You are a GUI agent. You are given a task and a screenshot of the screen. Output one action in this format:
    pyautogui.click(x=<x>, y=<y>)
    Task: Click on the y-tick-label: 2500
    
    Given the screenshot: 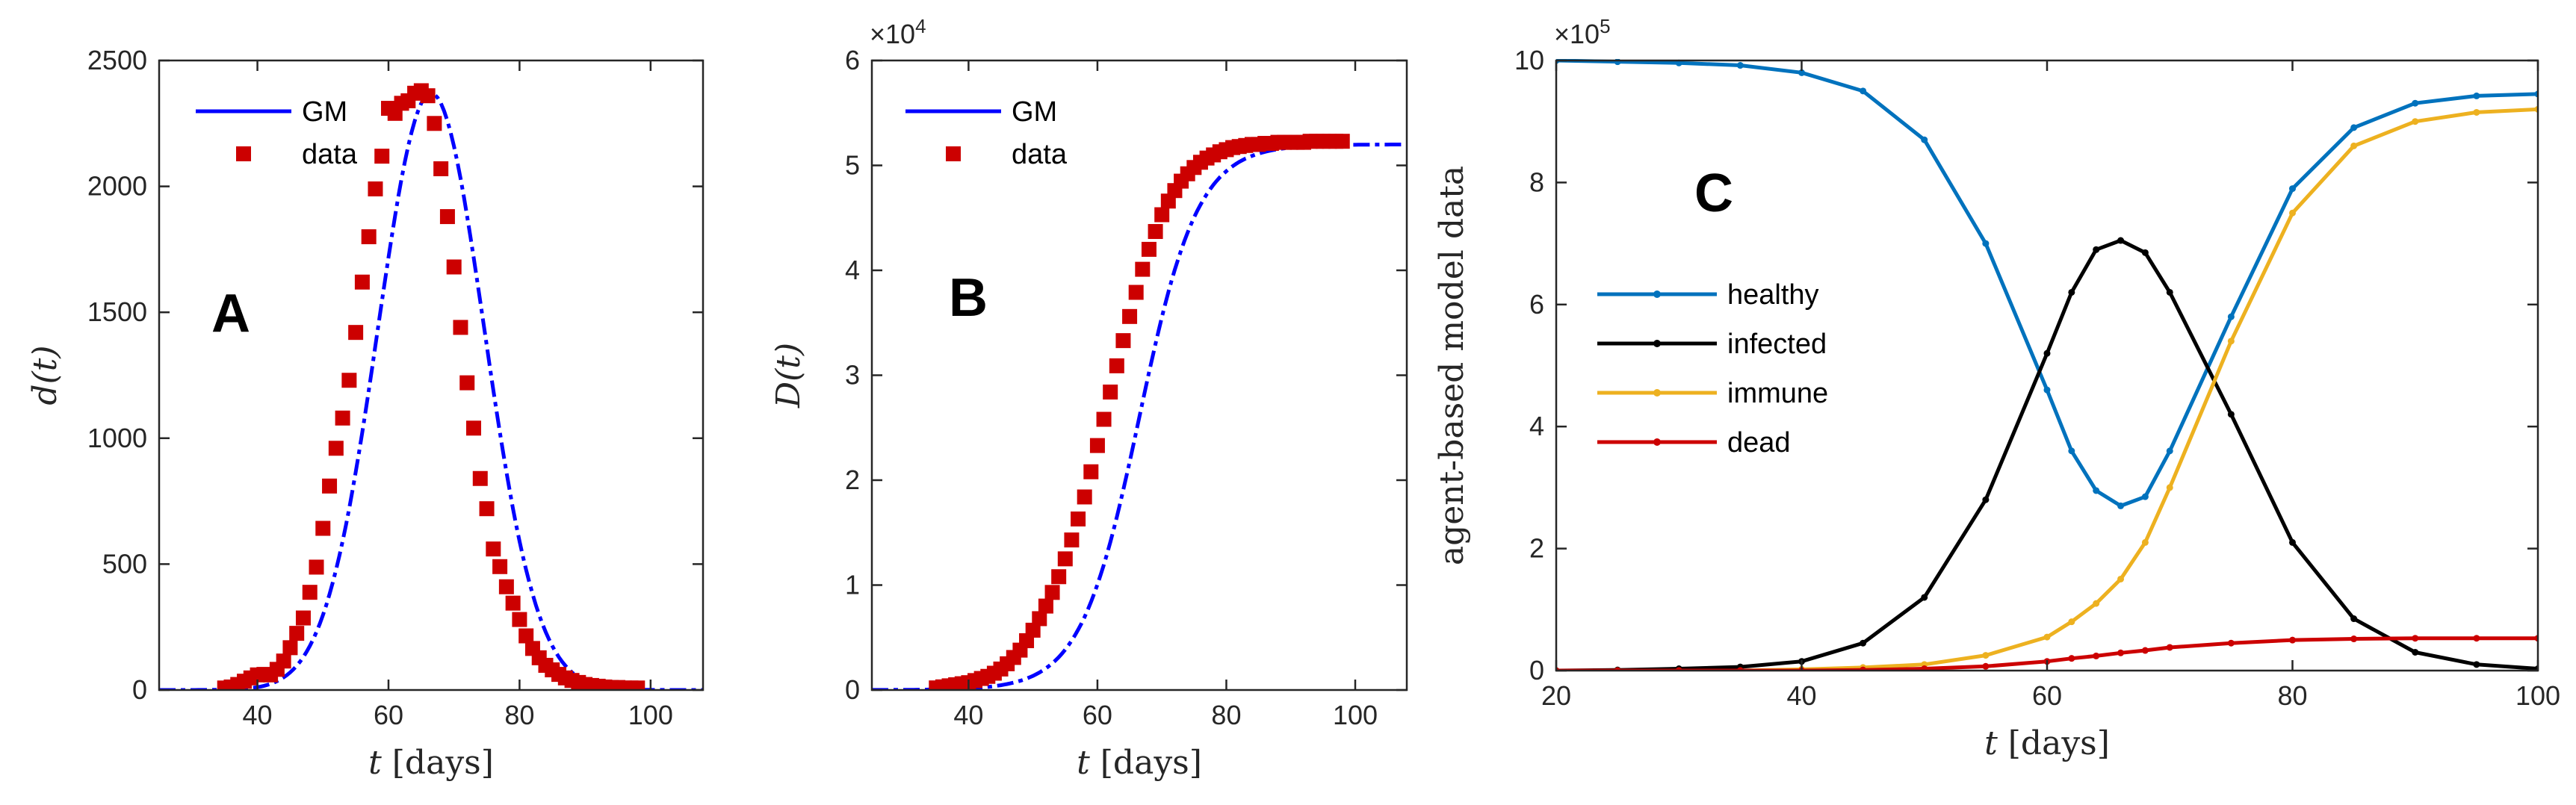 What is the action you would take?
    pyautogui.click(x=117, y=60)
    